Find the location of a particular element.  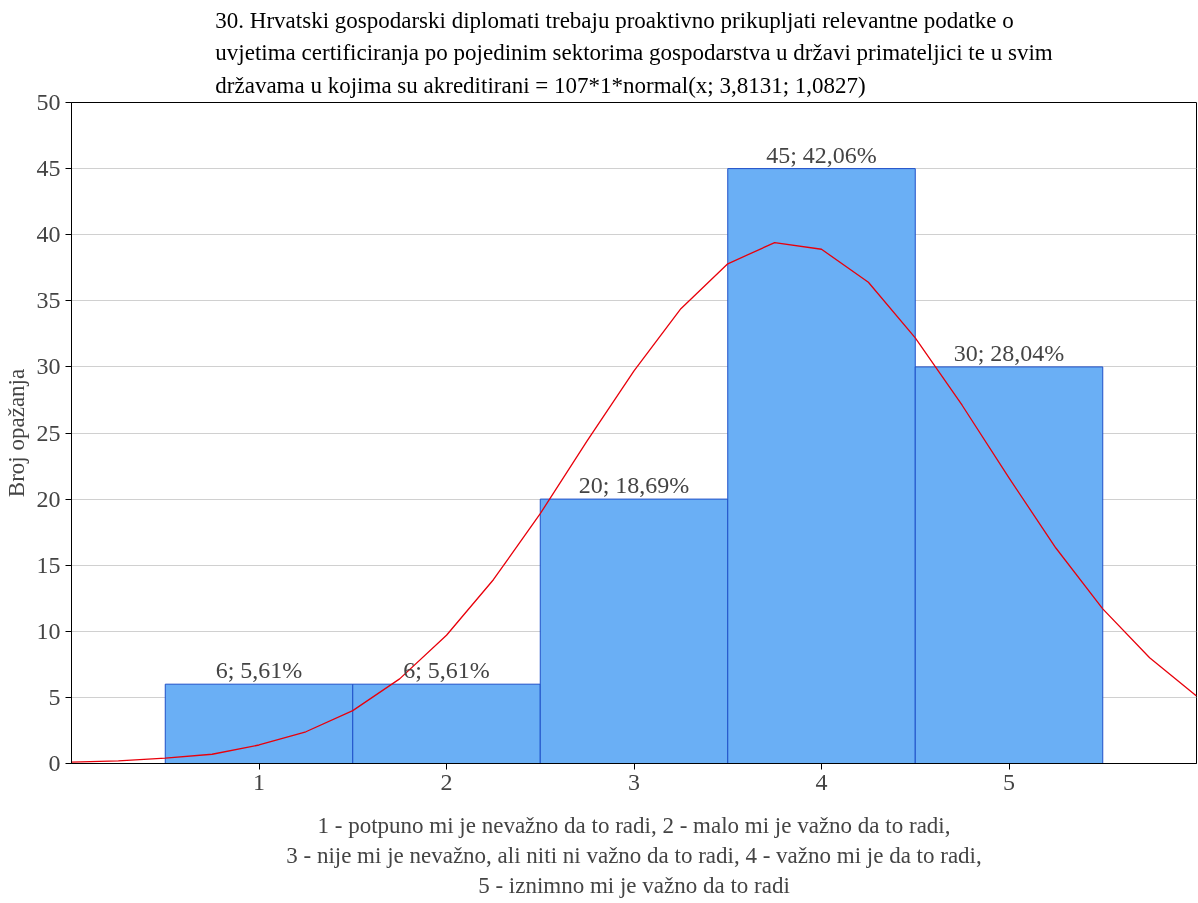

x-tick-label: 3 is located at coordinates (634, 781).